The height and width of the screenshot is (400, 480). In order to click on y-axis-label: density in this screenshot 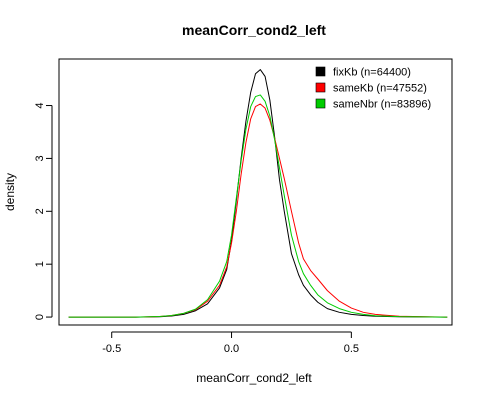, I will do `click(10, 192)`.